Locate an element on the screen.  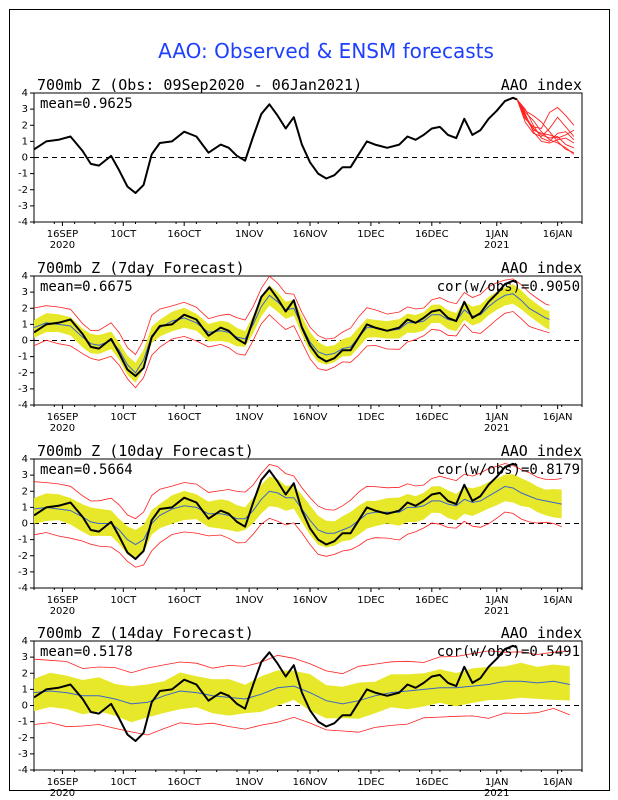
ensemble-mean-line is located at coordinates (297, 515).